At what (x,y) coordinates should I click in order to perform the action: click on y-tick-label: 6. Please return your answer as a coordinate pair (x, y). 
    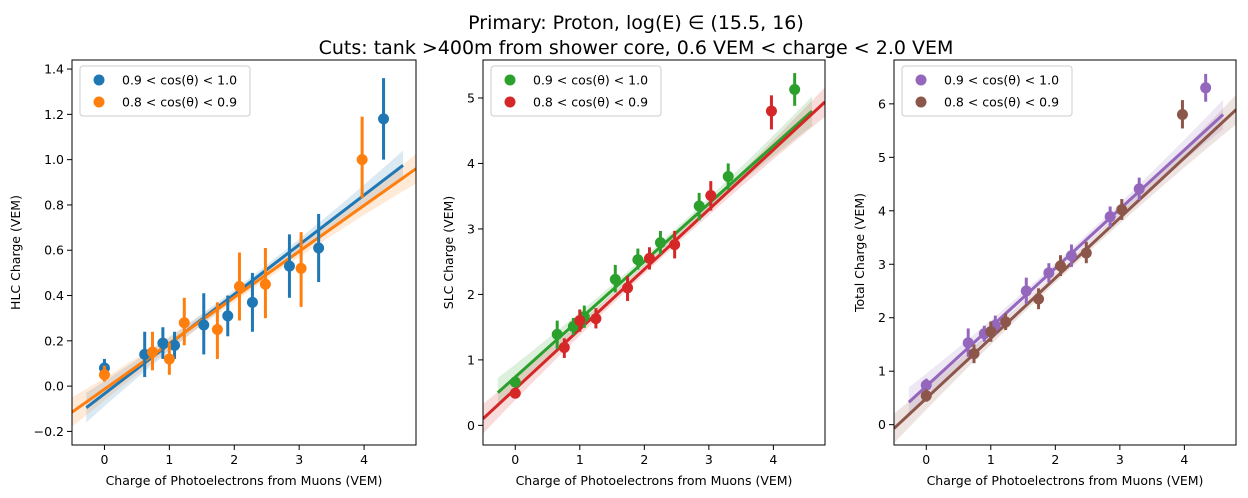
    Looking at the image, I should click on (882, 103).